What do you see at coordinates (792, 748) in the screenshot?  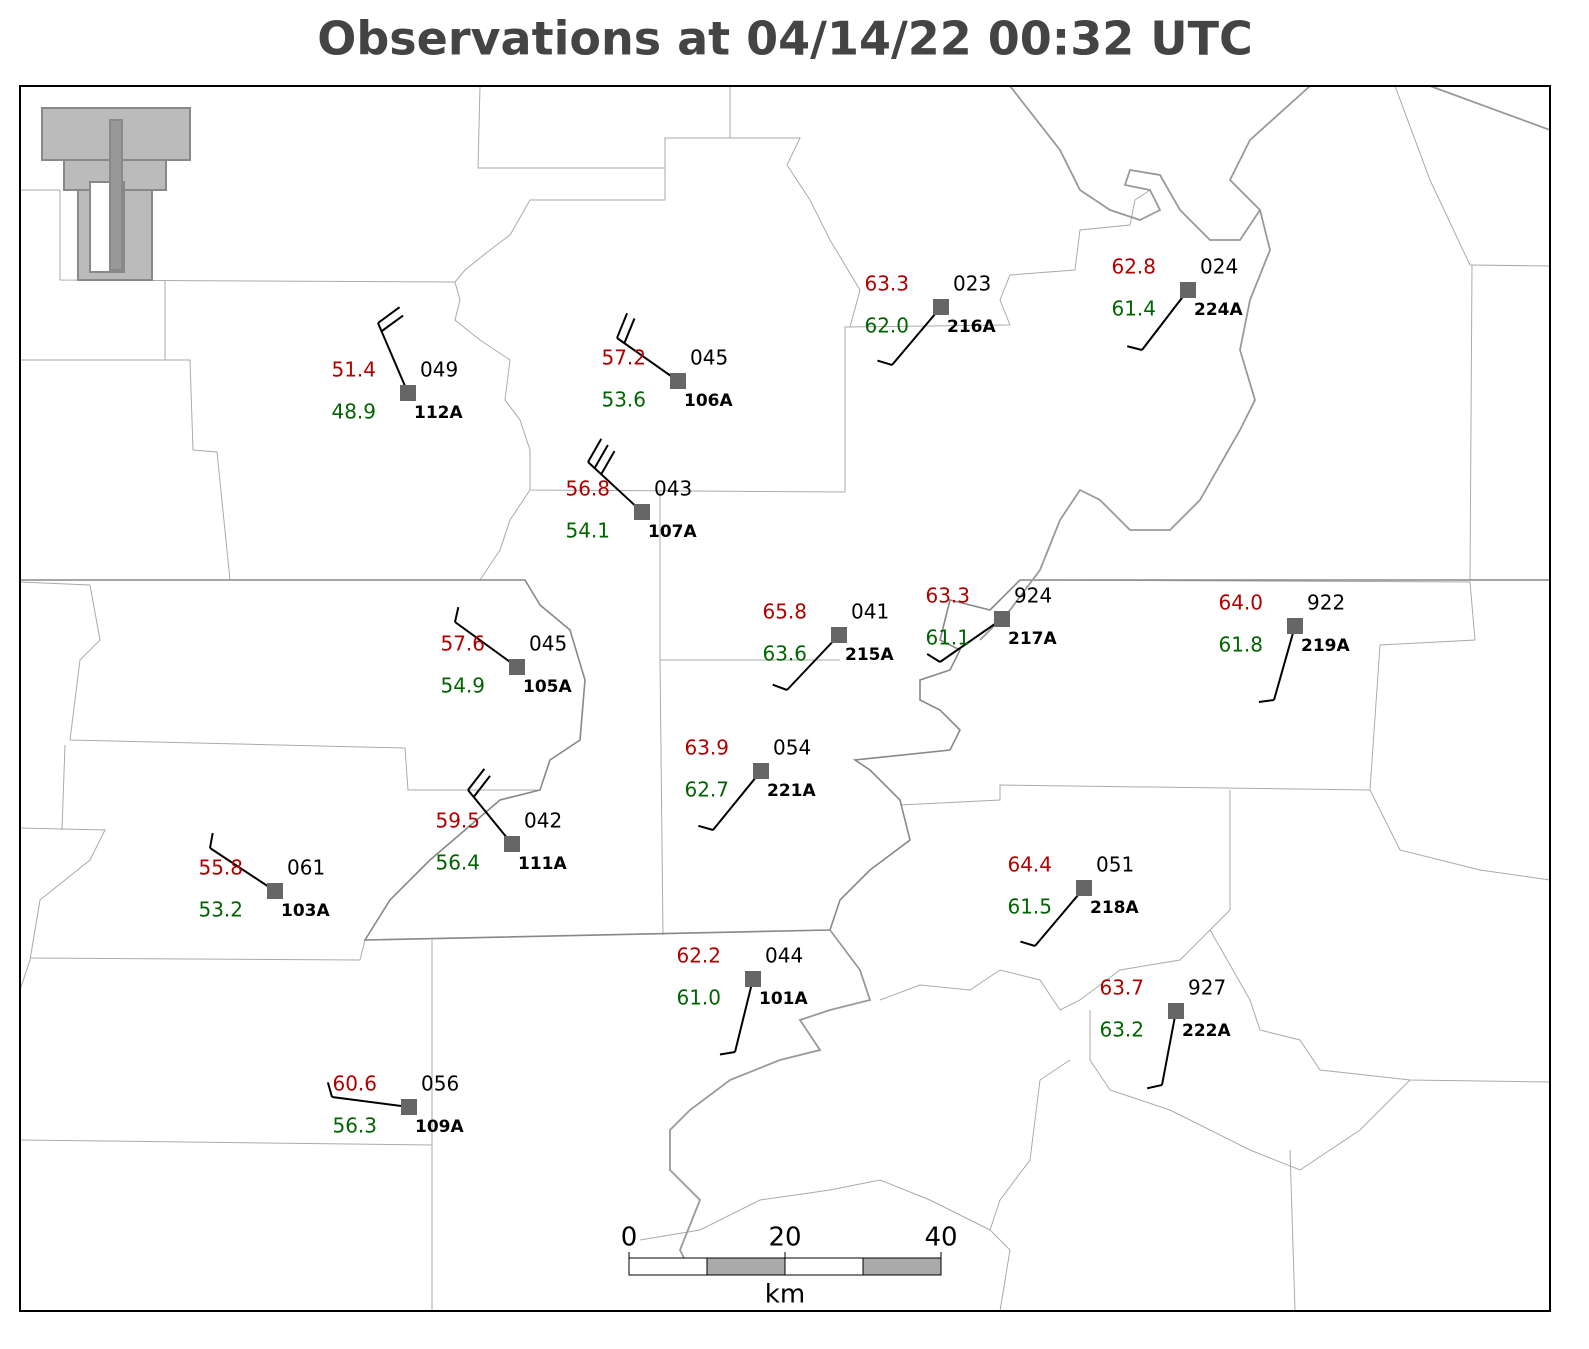 I see `pressure: 054` at bounding box center [792, 748].